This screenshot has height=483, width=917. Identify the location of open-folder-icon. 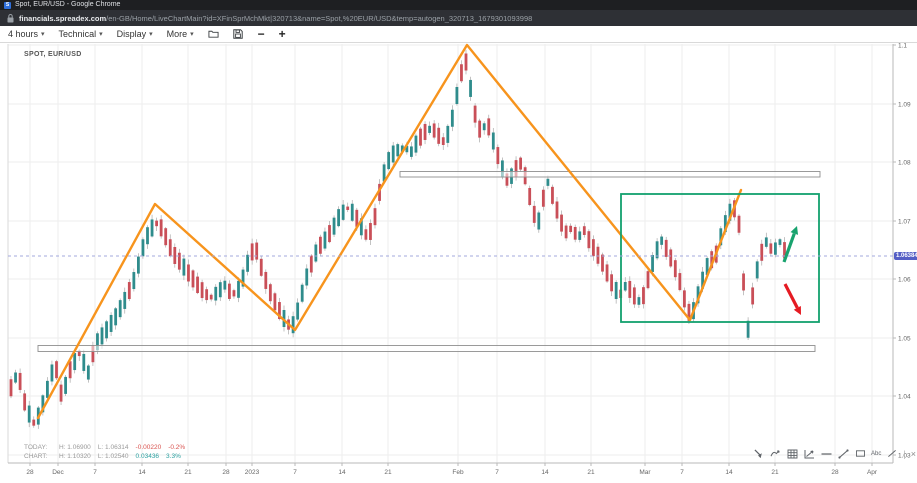
(213, 34).